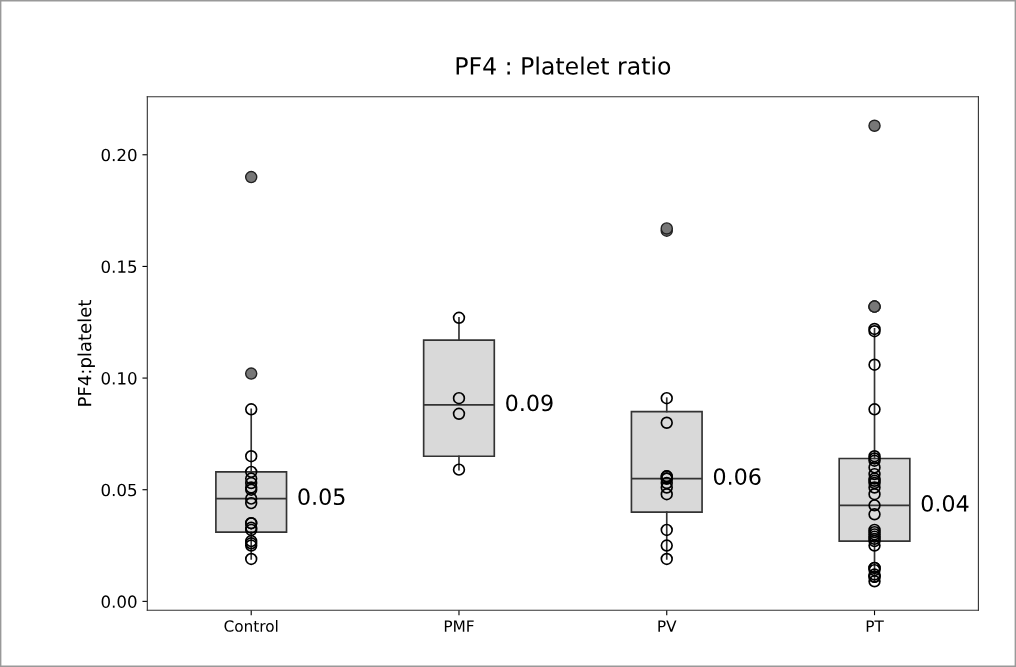 The width and height of the screenshot is (1016, 667). Describe the element at coordinates (459, 626) in the screenshot. I see `x-tick-label: PMF` at that location.